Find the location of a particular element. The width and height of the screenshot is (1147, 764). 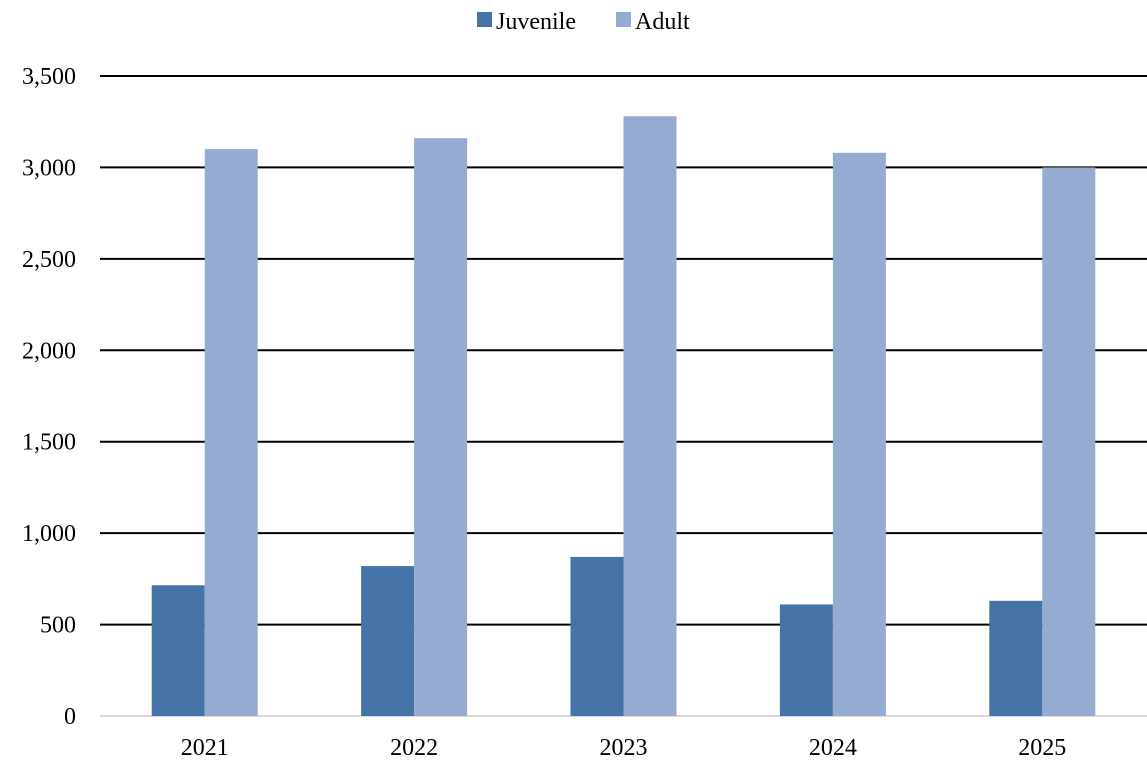

x-tick-label: 2025 is located at coordinates (1042, 748).